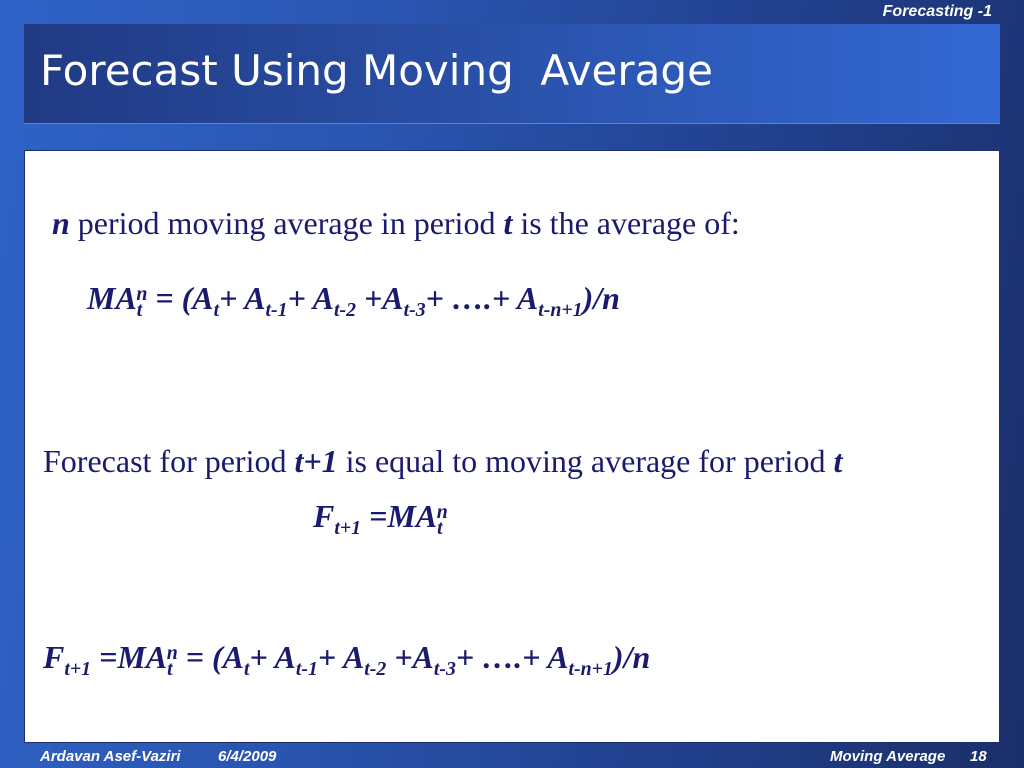 The height and width of the screenshot is (768, 1024). Describe the element at coordinates (376, 70) in the screenshot. I see `slide-title: Forecast Using Moving Average` at that location.